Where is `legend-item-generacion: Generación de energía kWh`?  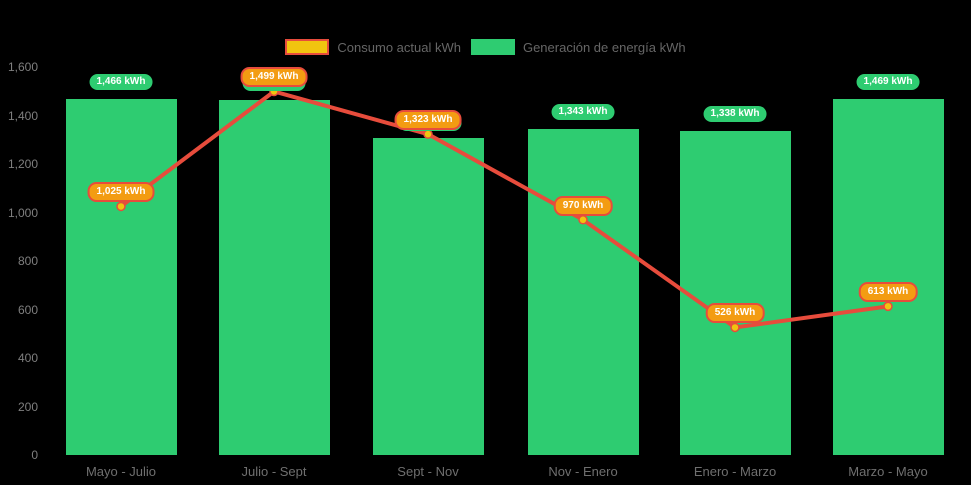
legend-item-generacion: Generación de energía kWh is located at coordinates (578, 47).